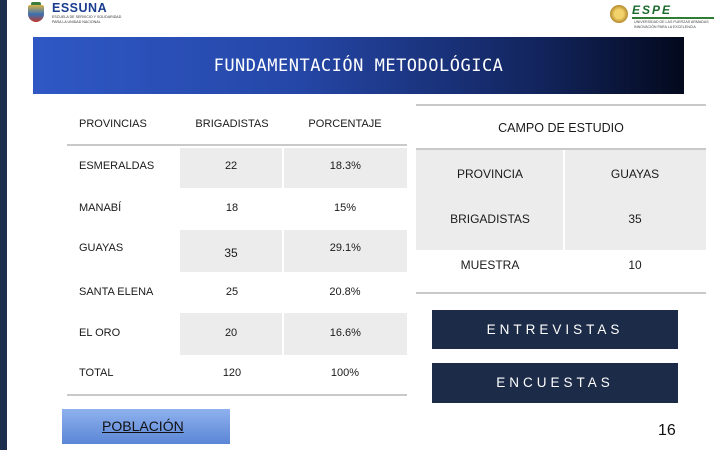 This screenshot has width=720, height=450. I want to click on table-cell: 35, so click(232, 251).